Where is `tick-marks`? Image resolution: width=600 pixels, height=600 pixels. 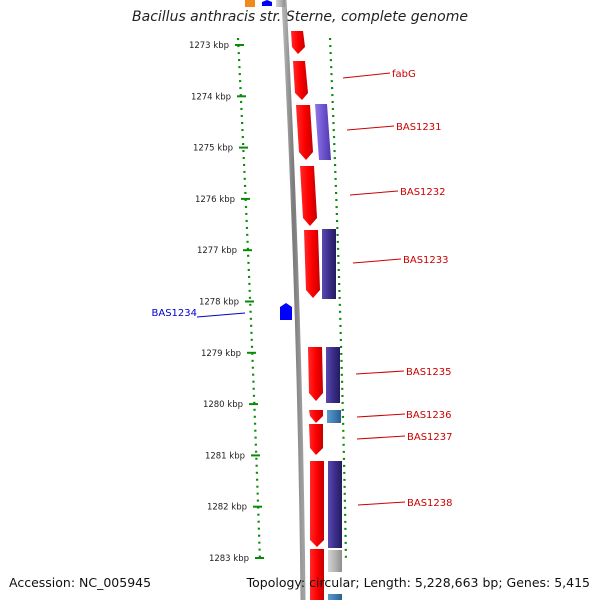
tick-marks is located at coordinates (249, 301).